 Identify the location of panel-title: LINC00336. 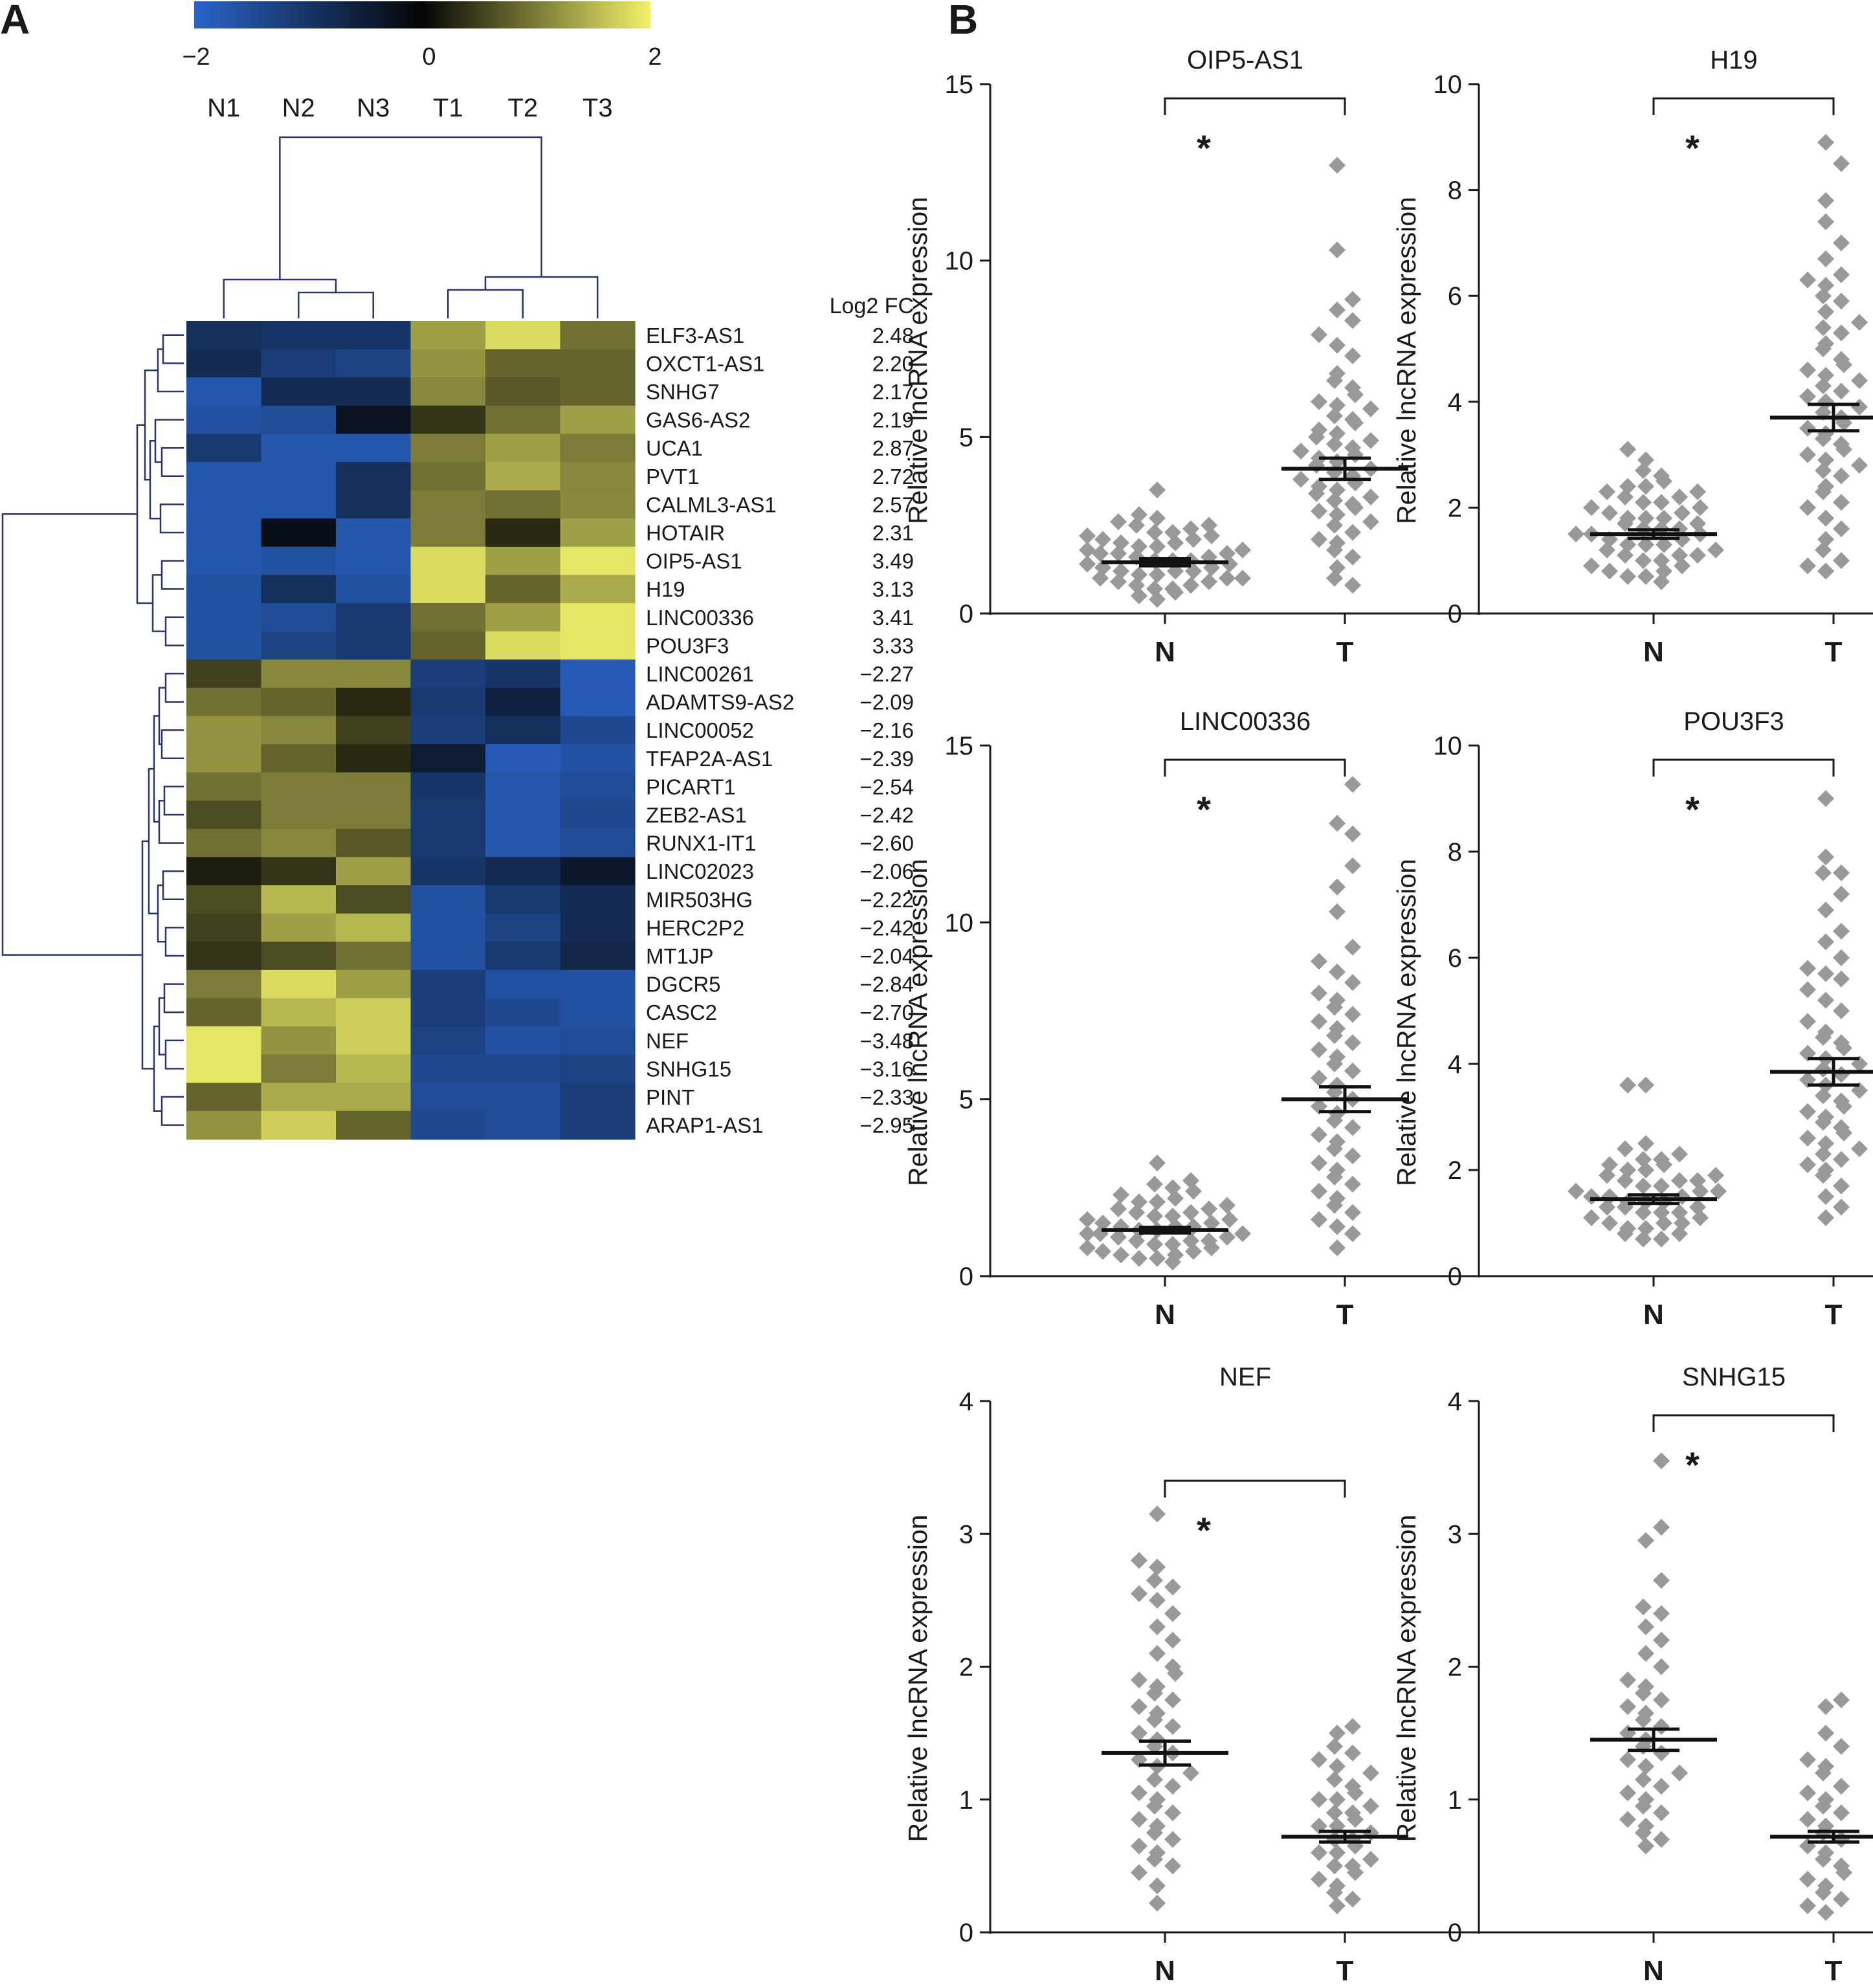
(1245, 721).